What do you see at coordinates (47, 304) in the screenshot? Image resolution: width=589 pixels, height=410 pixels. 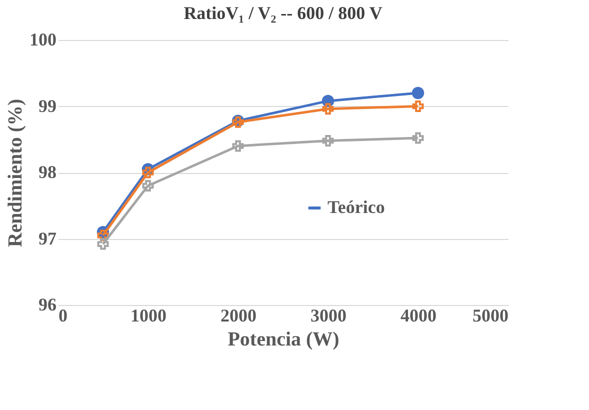 I see `y-tick-label: 96` at bounding box center [47, 304].